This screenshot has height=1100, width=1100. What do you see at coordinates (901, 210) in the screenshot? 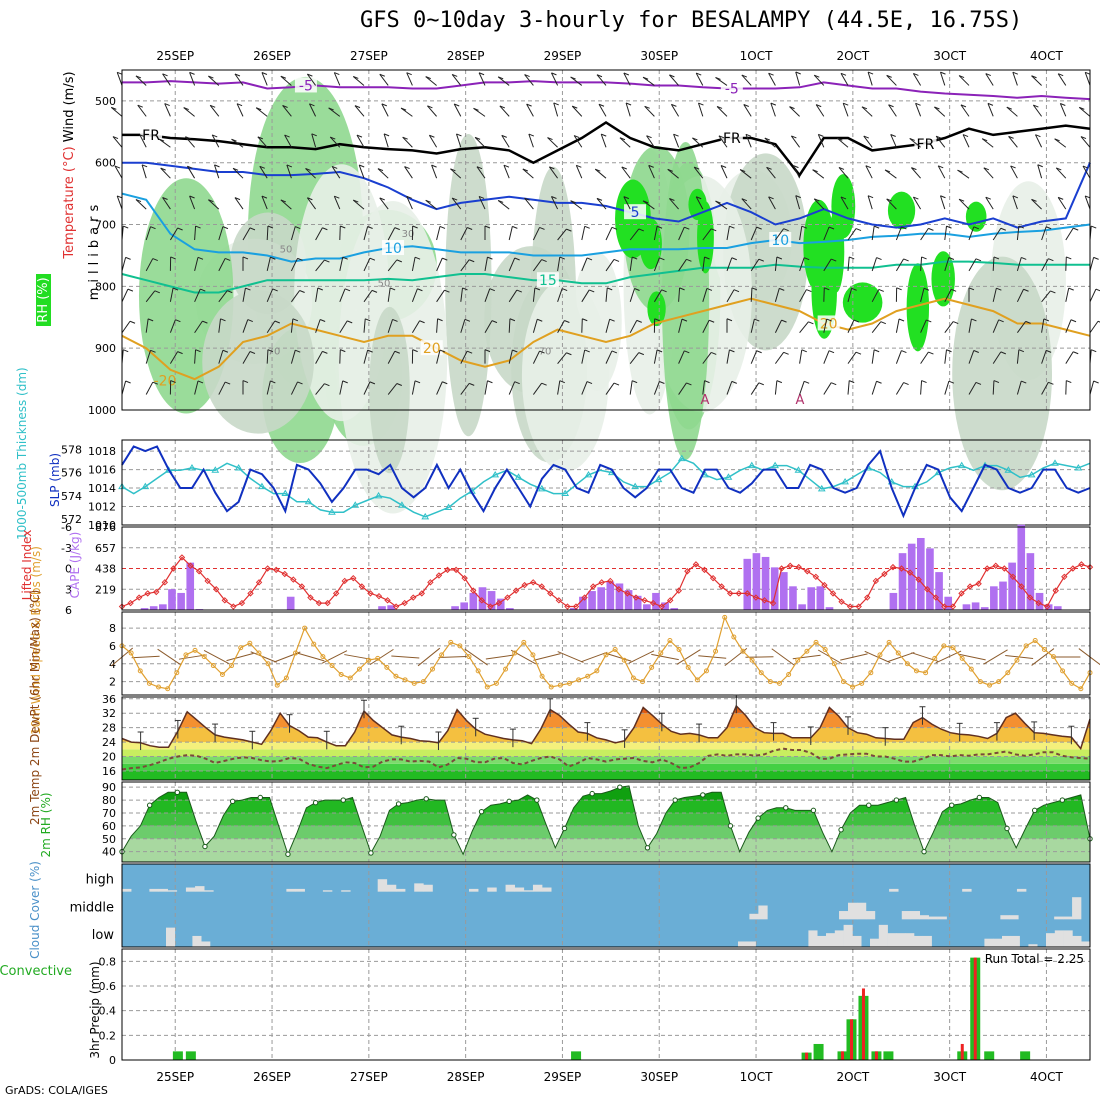
I see `rh-shade` at bounding box center [901, 210].